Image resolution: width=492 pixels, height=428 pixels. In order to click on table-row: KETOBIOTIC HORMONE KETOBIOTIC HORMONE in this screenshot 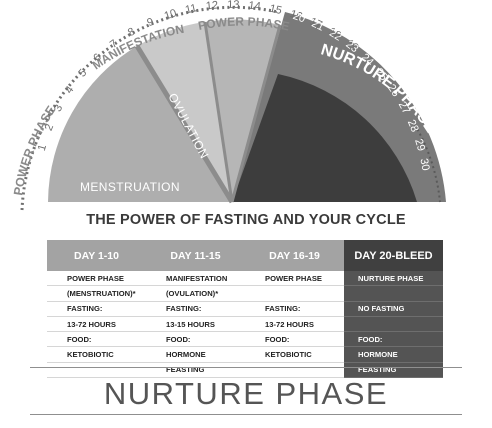, I will do `click(245, 354)`.